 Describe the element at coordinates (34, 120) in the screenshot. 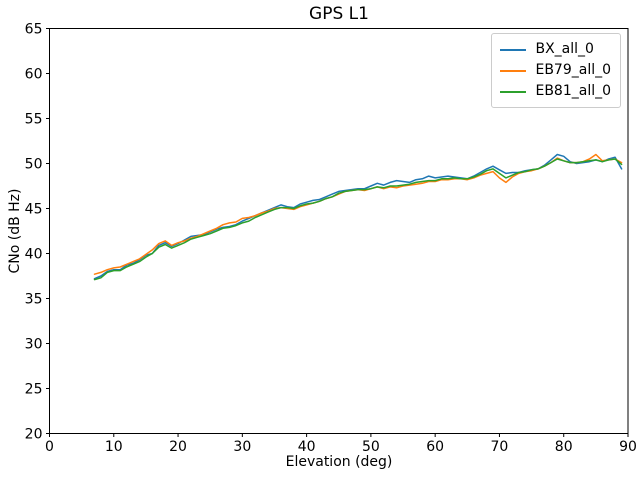

I see `y-tick-label: 55` at that location.